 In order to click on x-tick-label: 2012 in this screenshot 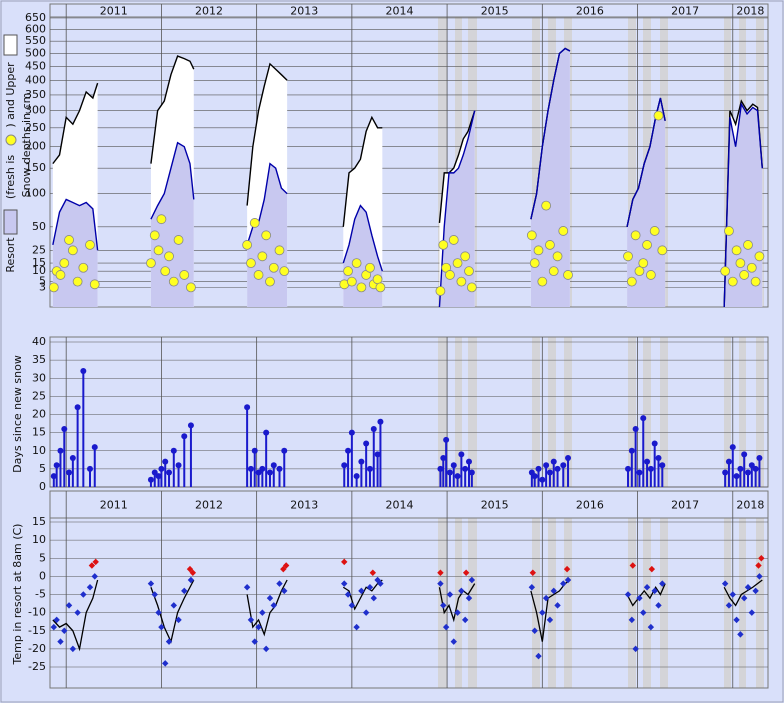, I will do `click(209, 505)`.